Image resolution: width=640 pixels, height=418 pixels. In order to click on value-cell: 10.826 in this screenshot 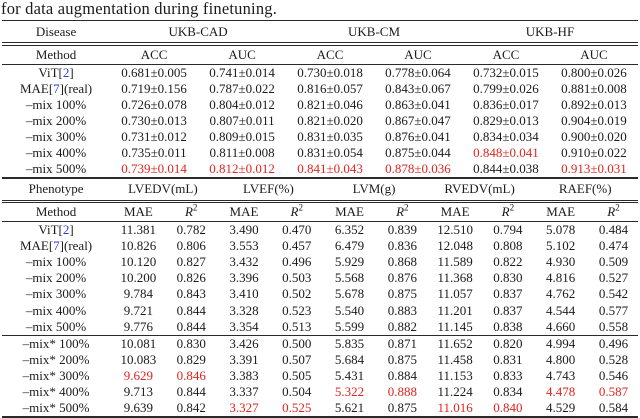, I will do `click(138, 246)`.